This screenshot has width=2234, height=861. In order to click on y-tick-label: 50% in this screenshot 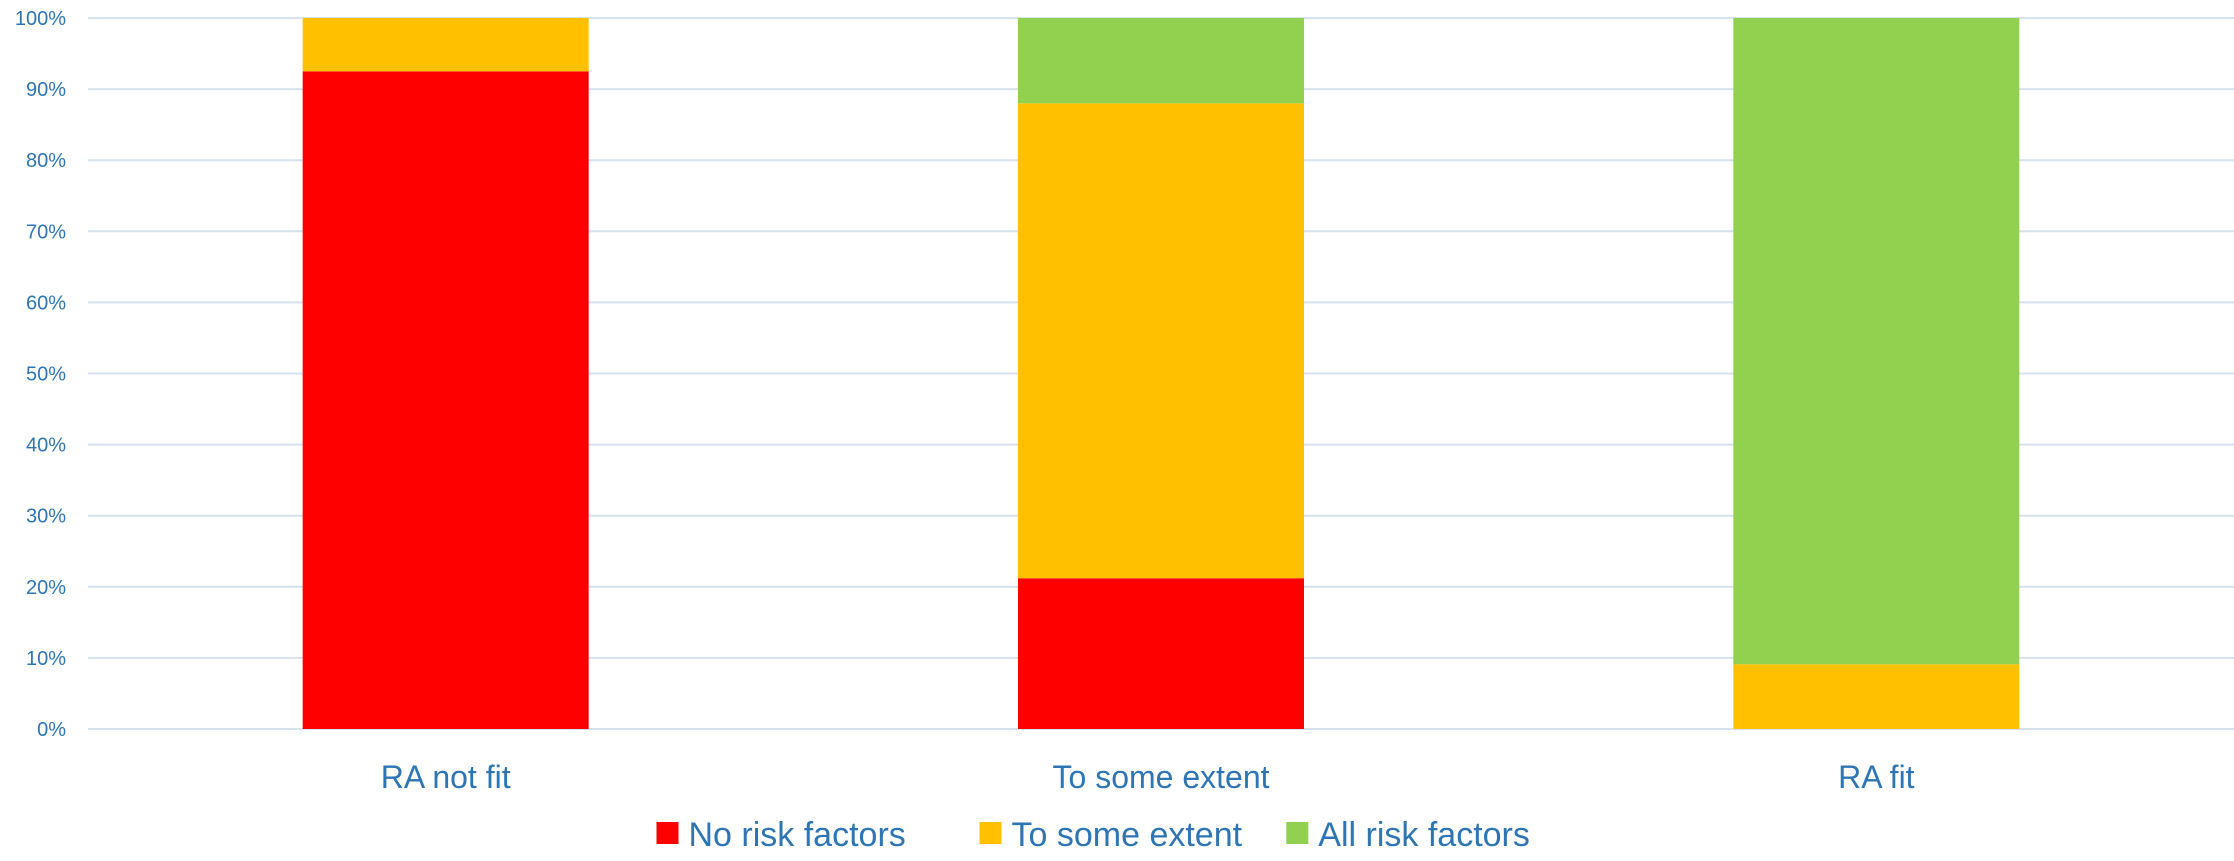, I will do `click(46, 375)`.